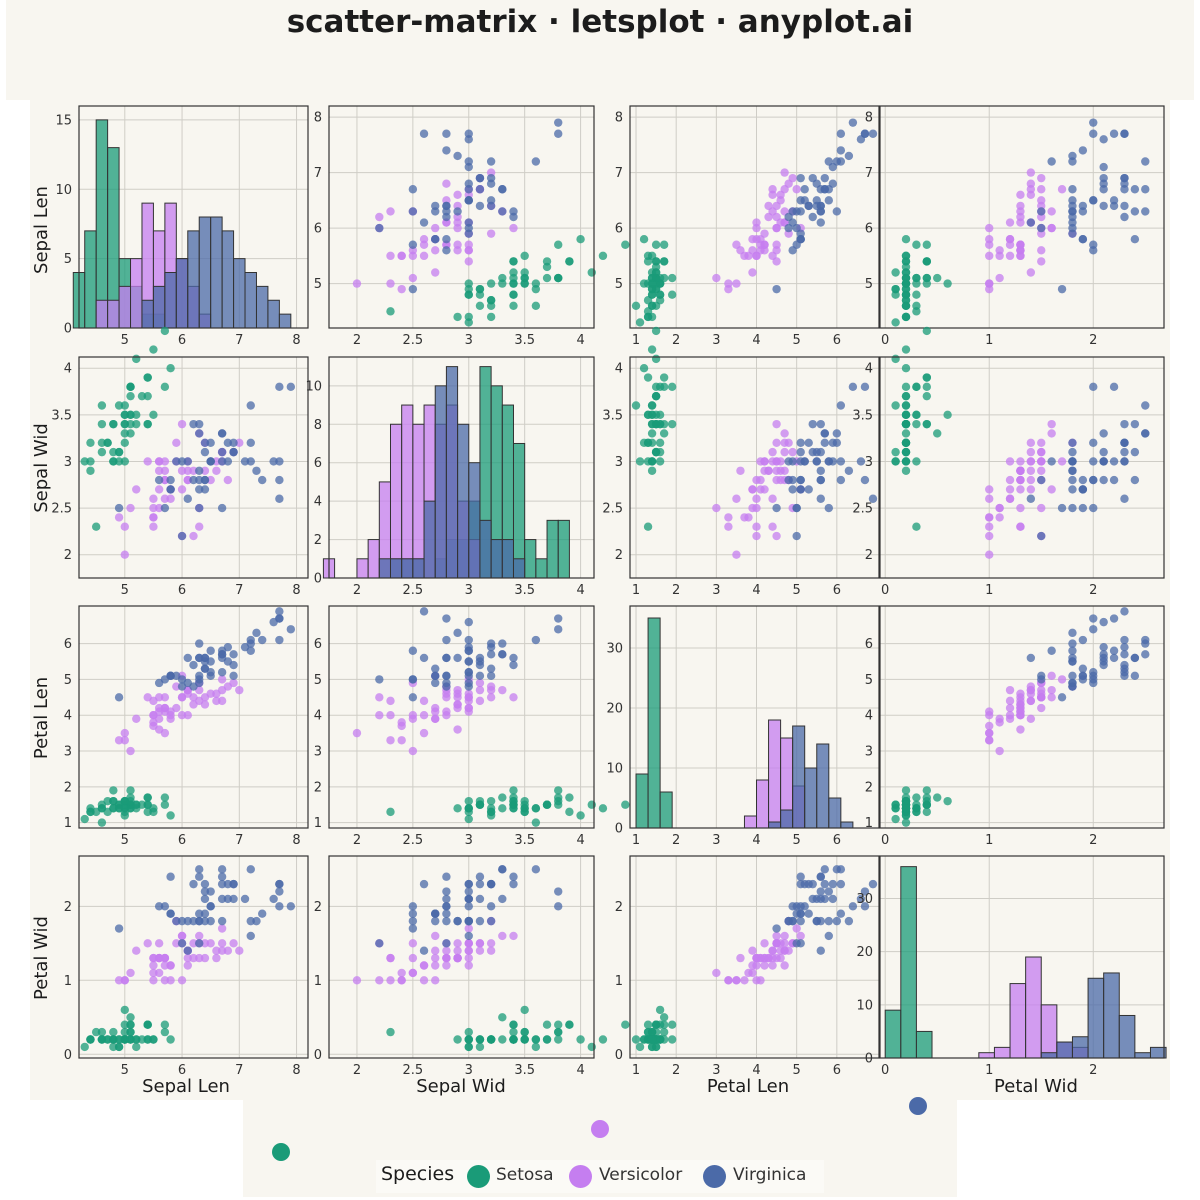 The width and height of the screenshot is (1200, 1200). What do you see at coordinates (461, 717) in the screenshot?
I see `panel-petal-len-vs-sepal-wid-border` at bounding box center [461, 717].